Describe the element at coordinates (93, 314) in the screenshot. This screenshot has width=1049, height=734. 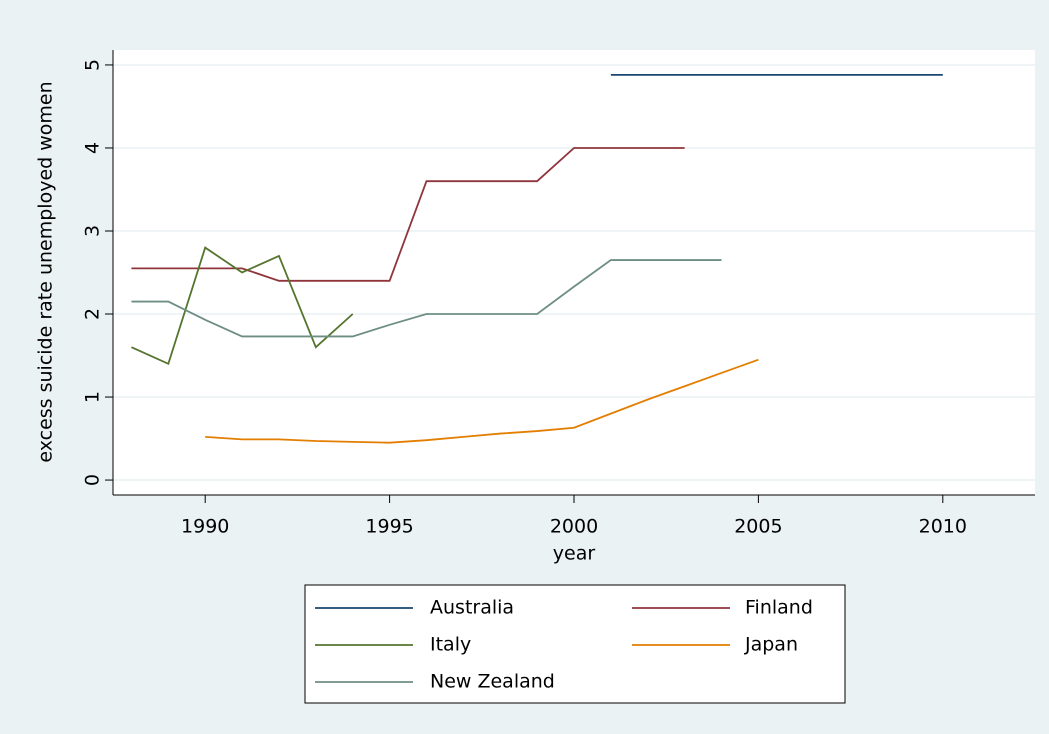
I see `y-tick-label: 2` at that location.